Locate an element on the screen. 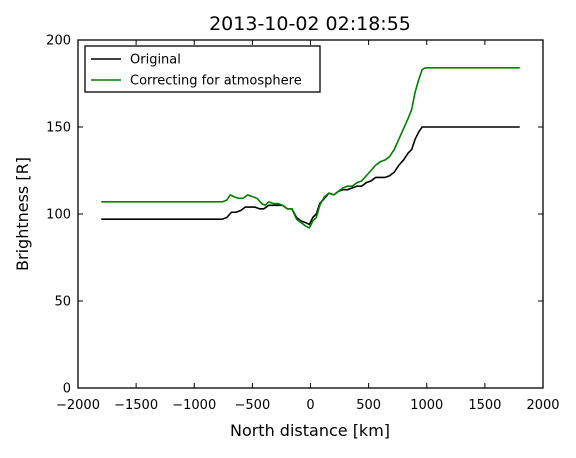 This screenshot has height=458, width=576. x-tick-label: −1500 is located at coordinates (136, 405).